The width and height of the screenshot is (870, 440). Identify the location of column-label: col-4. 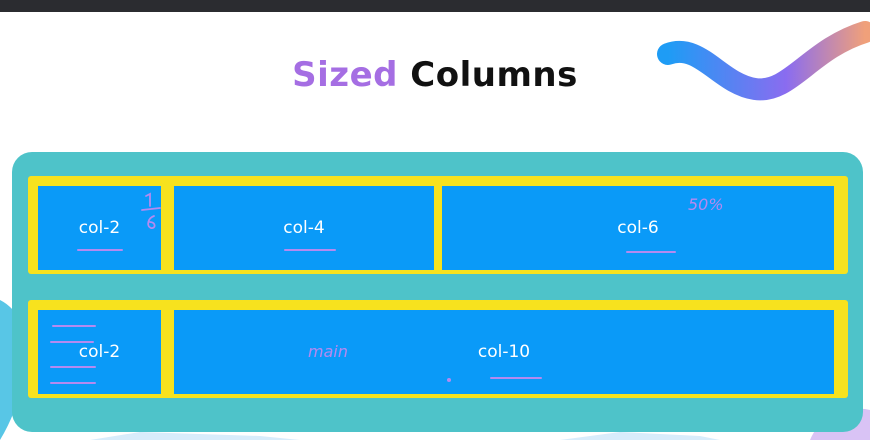
(304, 228).